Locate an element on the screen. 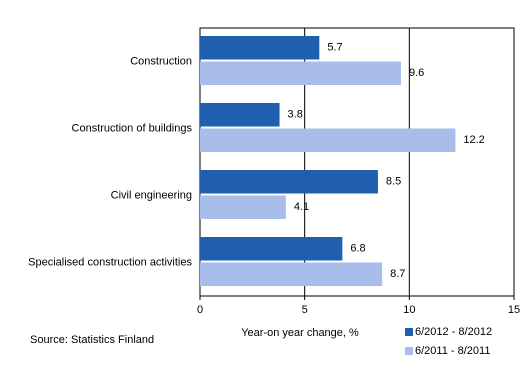 Image resolution: width=528 pixels, height=380 pixels. data-label: 12.2 is located at coordinates (473, 140).